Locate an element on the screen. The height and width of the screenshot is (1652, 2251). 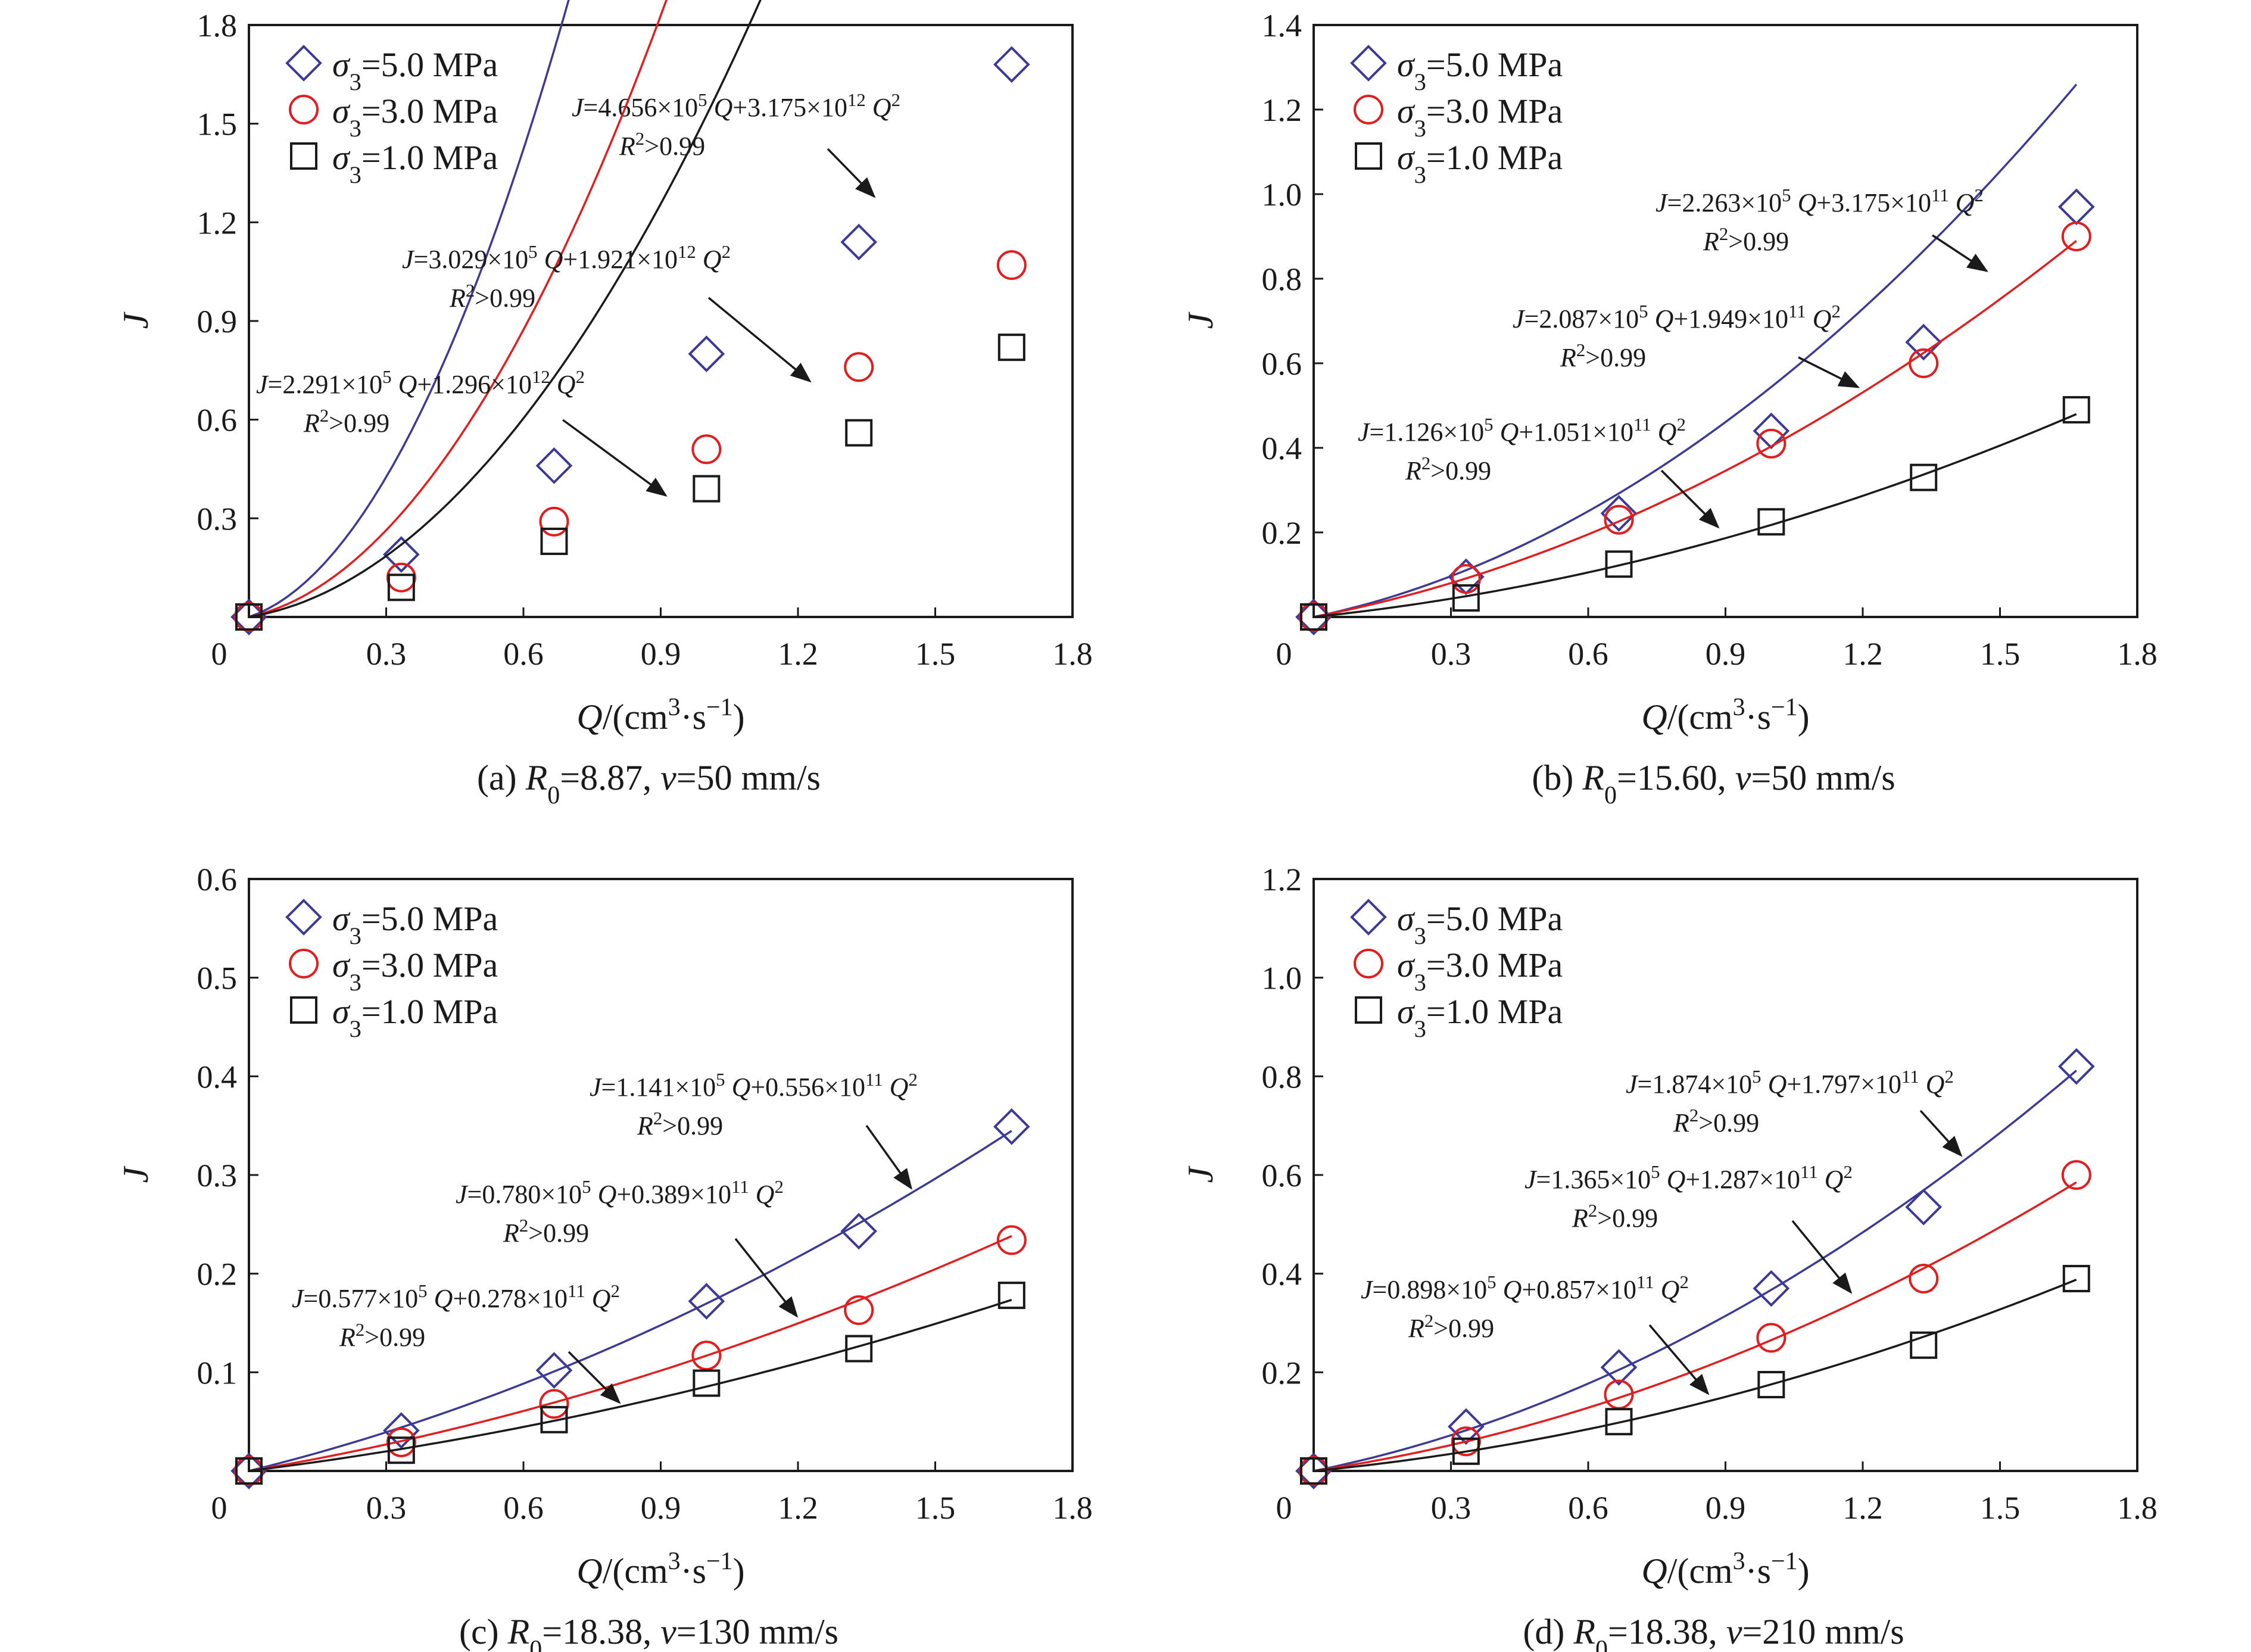
y-tick-label: 1.8 is located at coordinates (217, 25).